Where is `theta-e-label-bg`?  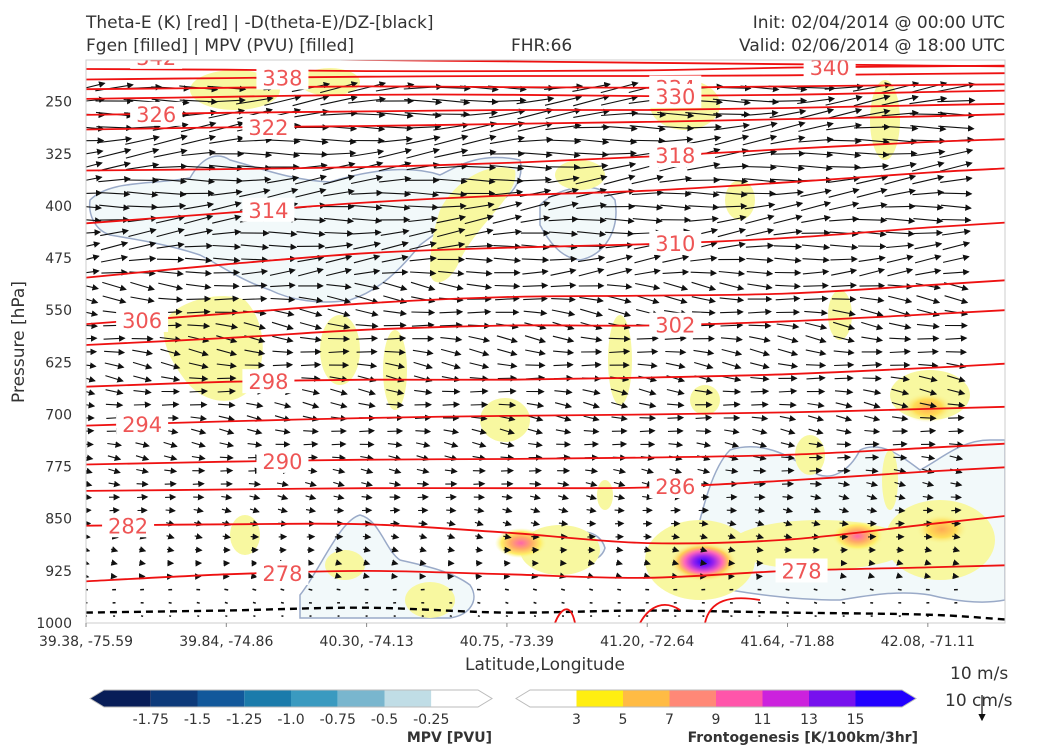
theta-e-label-bg is located at coordinates (142, 319).